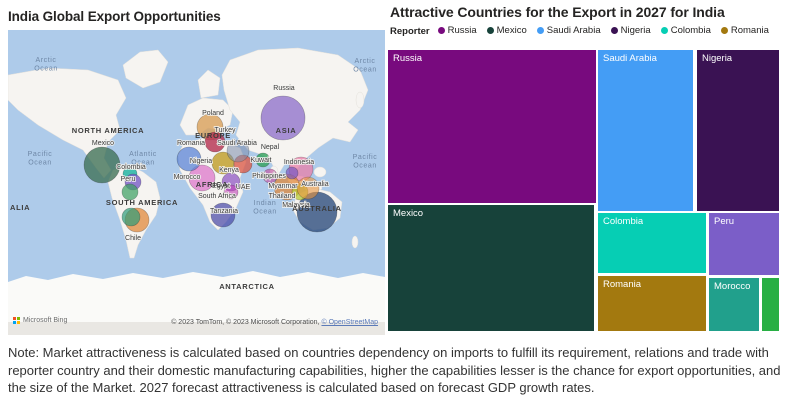  What do you see at coordinates (265, 207) in the screenshot?
I see `ocean-label-indian-ocean: Indian Ocean` at bounding box center [265, 207].